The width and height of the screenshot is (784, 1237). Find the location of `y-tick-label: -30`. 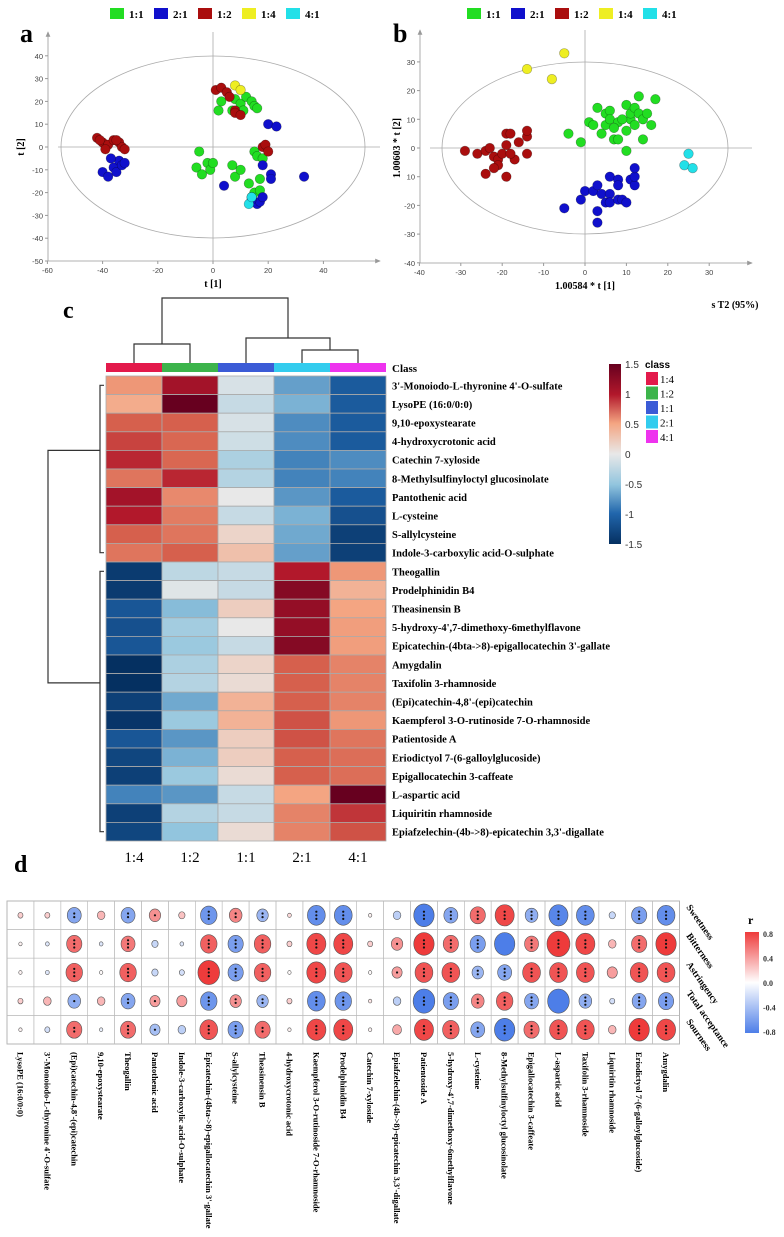

y-tick-label: -30 is located at coordinates (409, 234).